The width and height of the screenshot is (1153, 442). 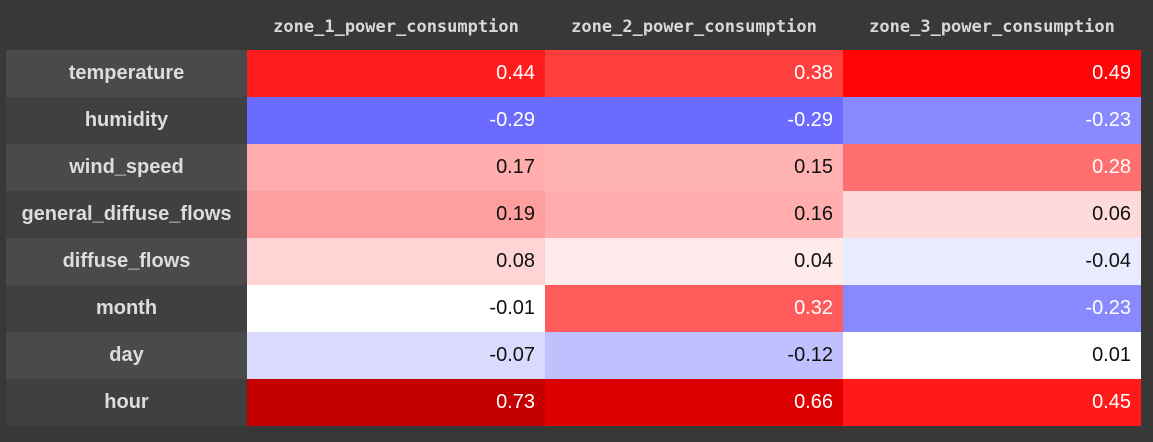 I want to click on row-header-humidity: humidity, so click(x=126, y=120).